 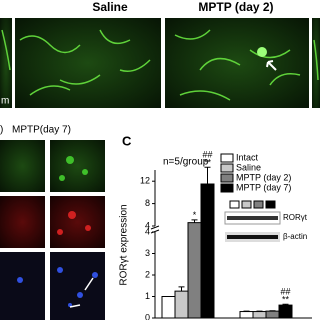 What do you see at coordinates (247, 157) in the screenshot?
I see `legend-label: Intact` at bounding box center [247, 157].